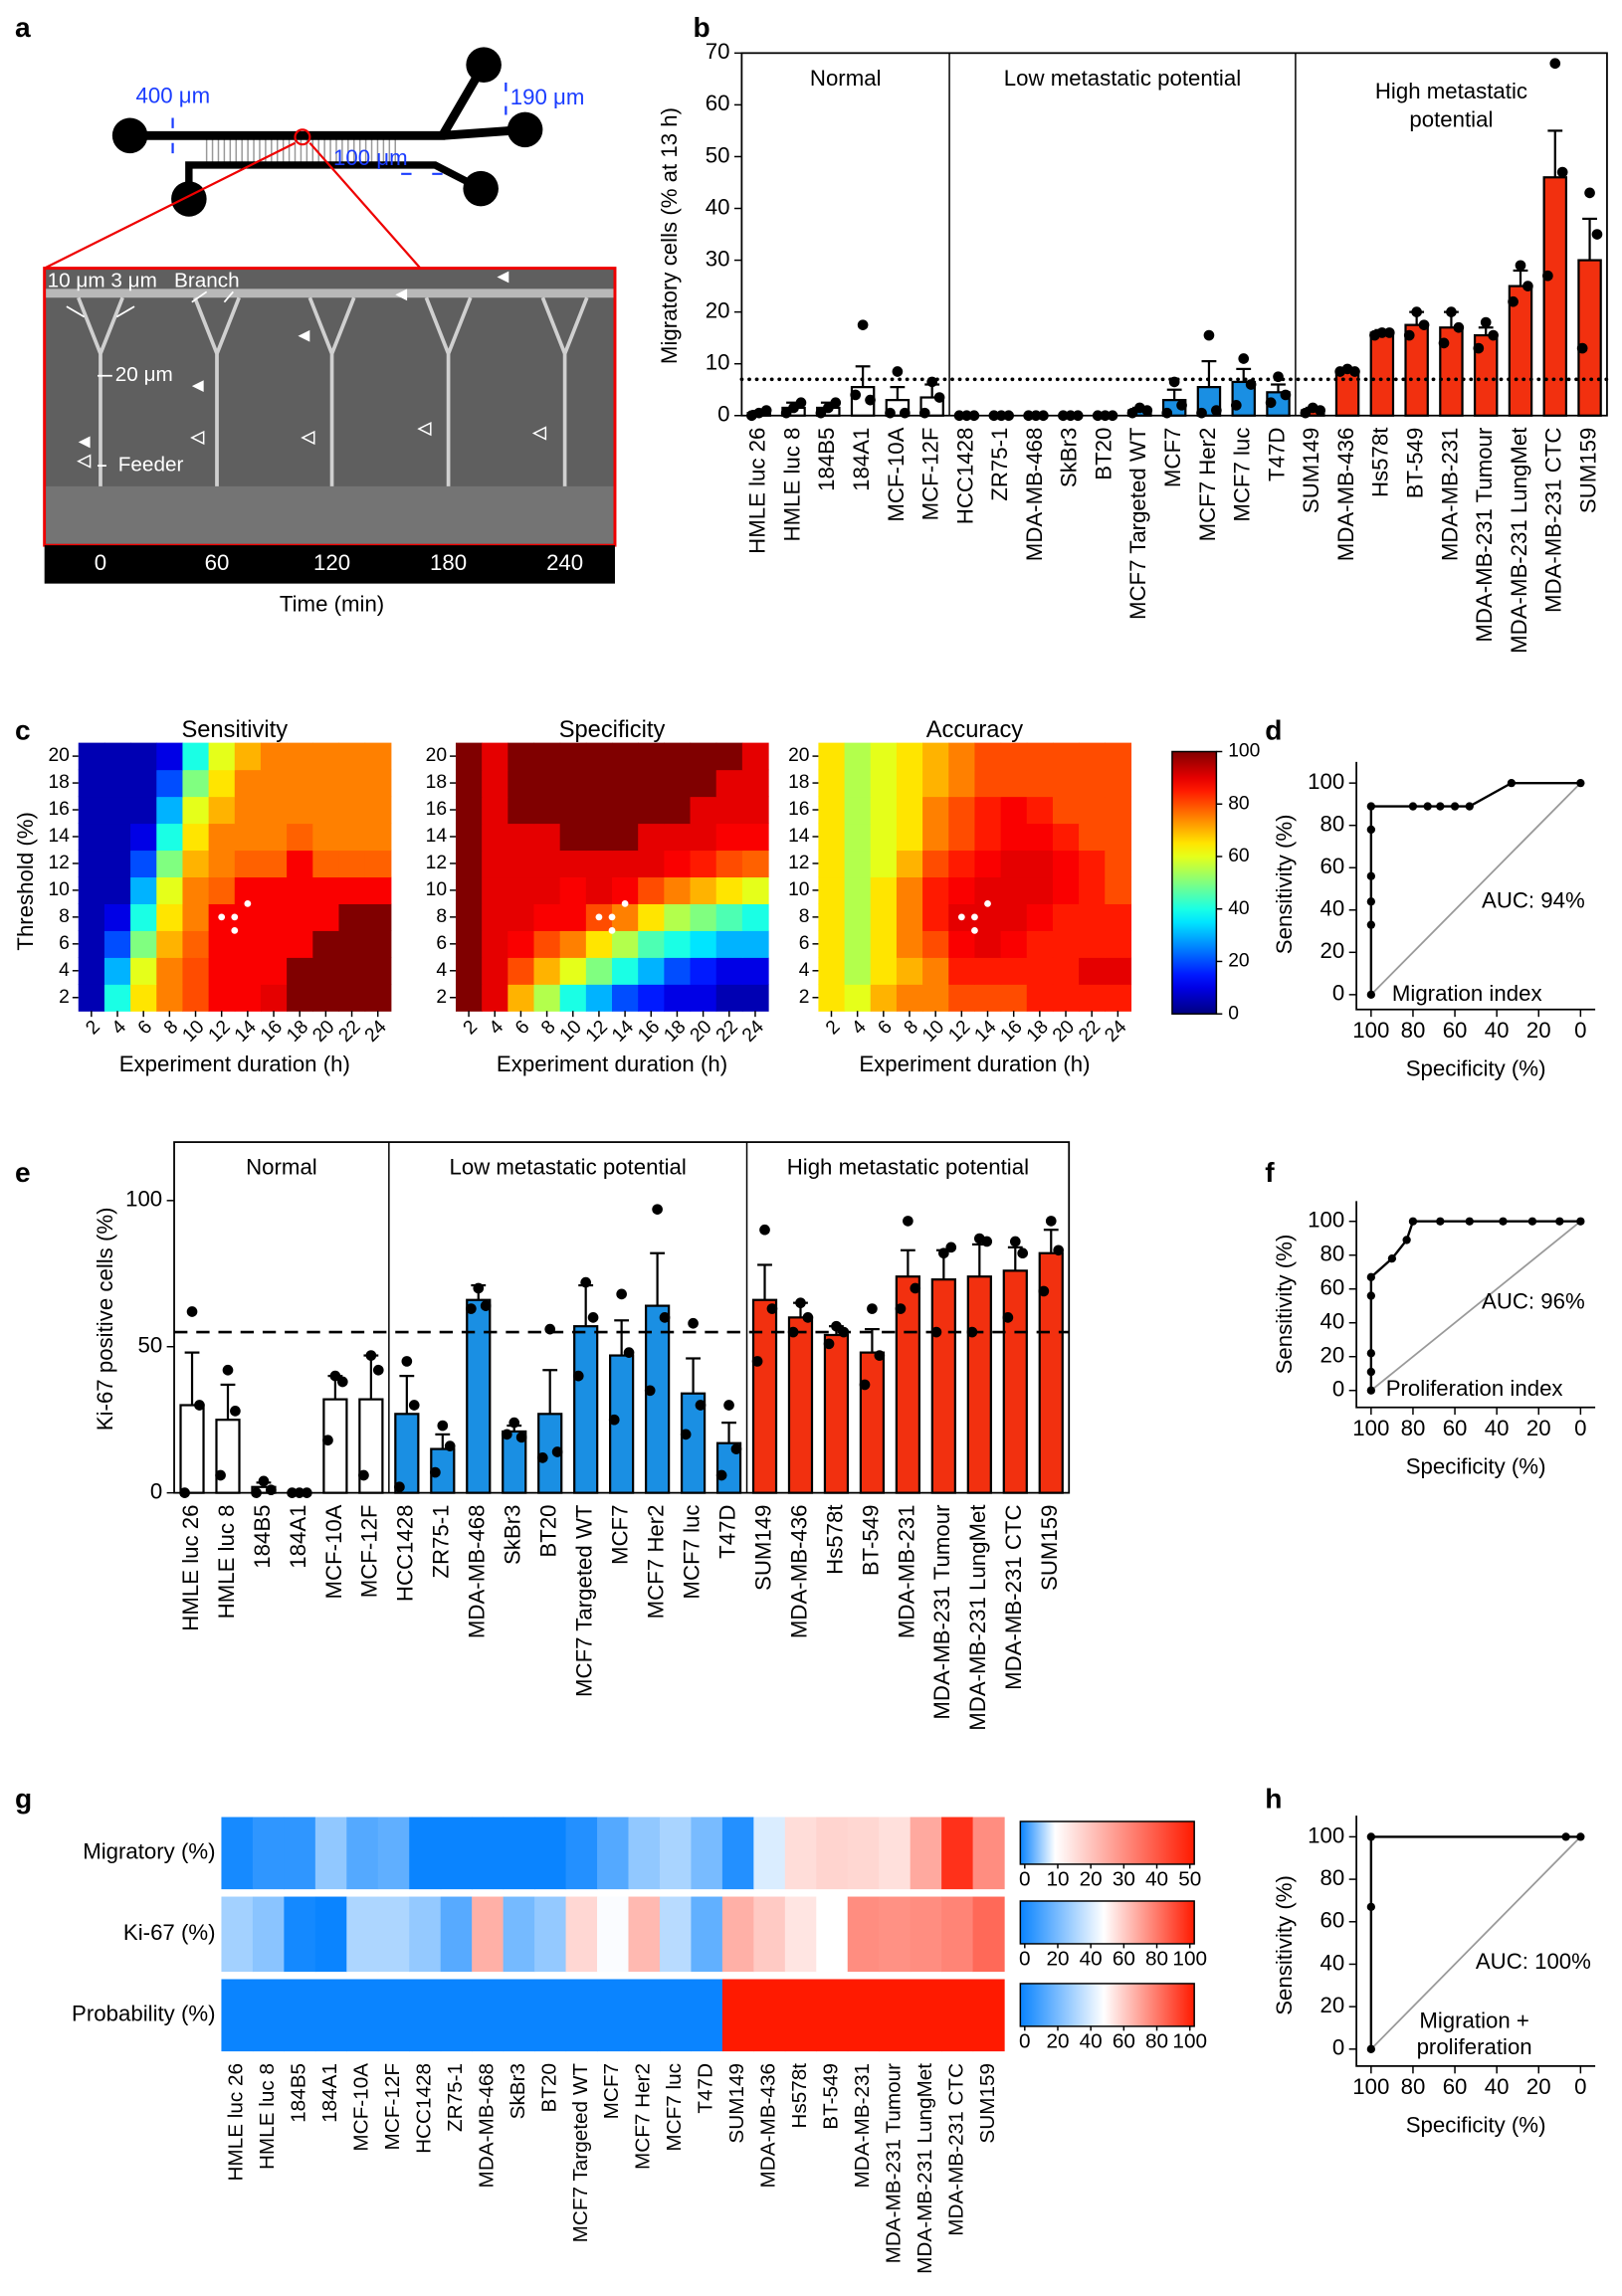  I want to click on x-tick-label: SUM149, so click(737, 2104).